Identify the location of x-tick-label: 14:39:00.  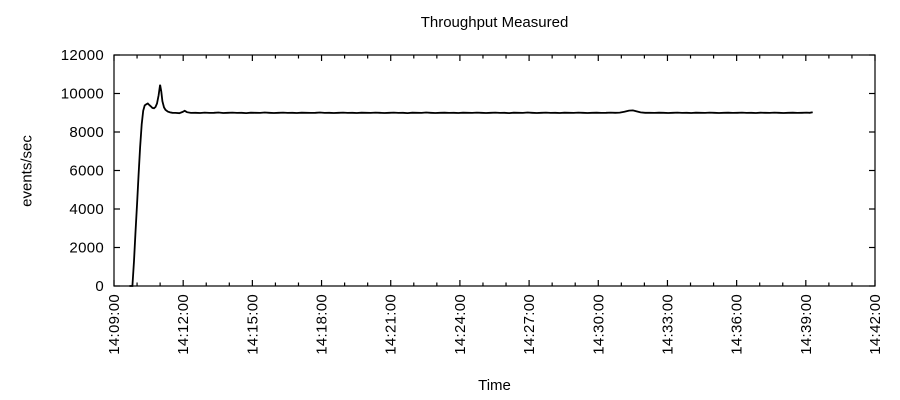
(806, 324).